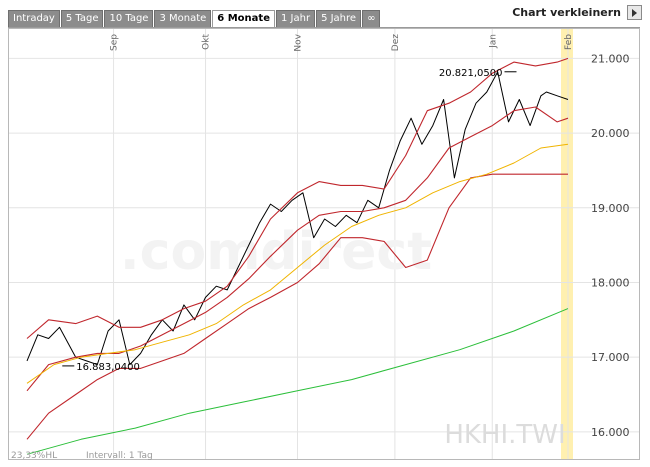 The height and width of the screenshot is (467, 650). Describe the element at coordinates (569, 42) in the screenshot. I see `x-tick-label: Feb` at that location.